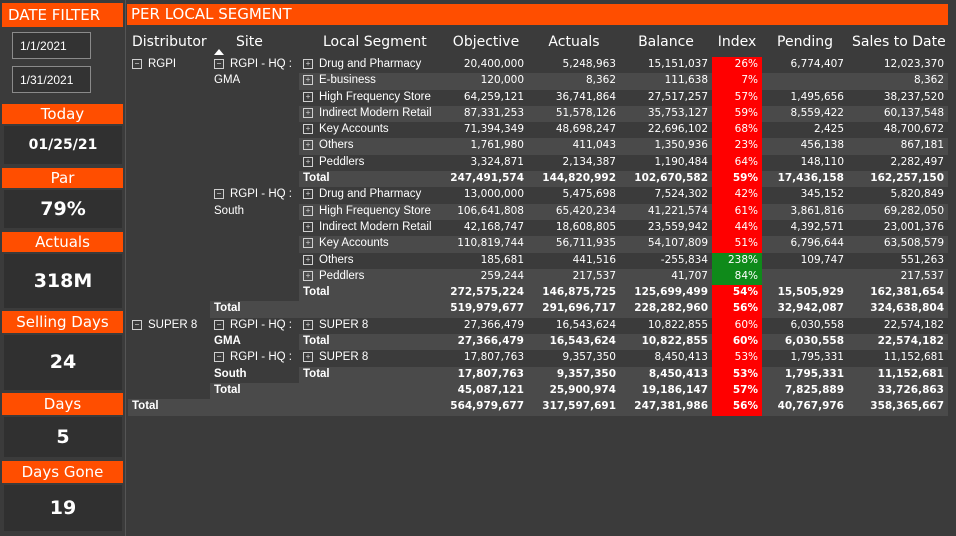 This screenshot has width=956, height=536. Describe the element at coordinates (173, 324) in the screenshot. I see `distributor-cell-text: SUPER 8` at that location.